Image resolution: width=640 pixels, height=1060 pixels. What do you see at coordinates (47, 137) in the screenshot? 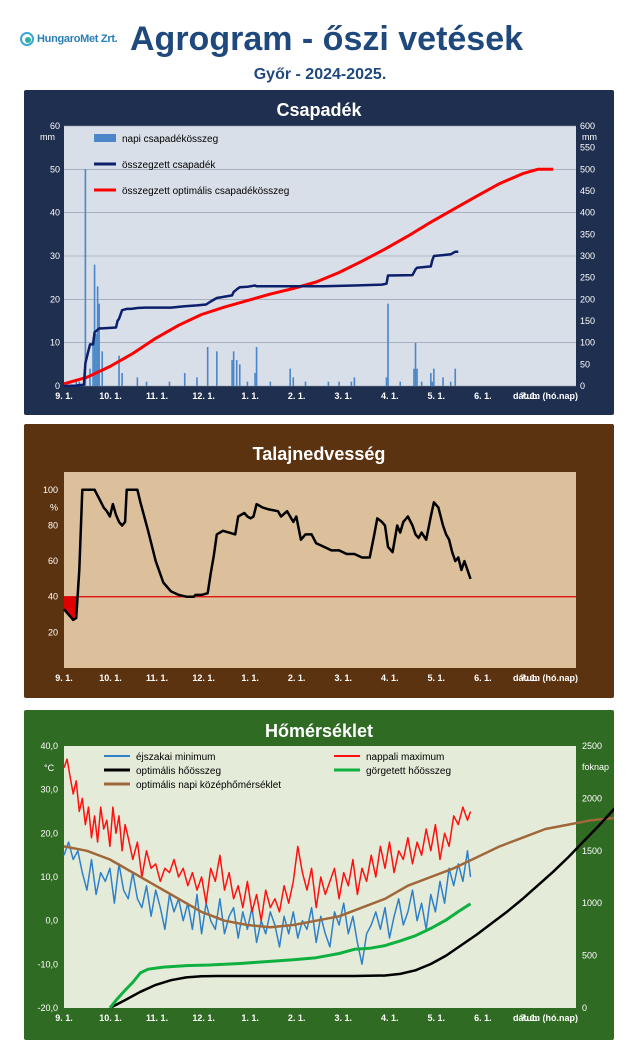
I see `y-axis-label: mm` at bounding box center [47, 137].